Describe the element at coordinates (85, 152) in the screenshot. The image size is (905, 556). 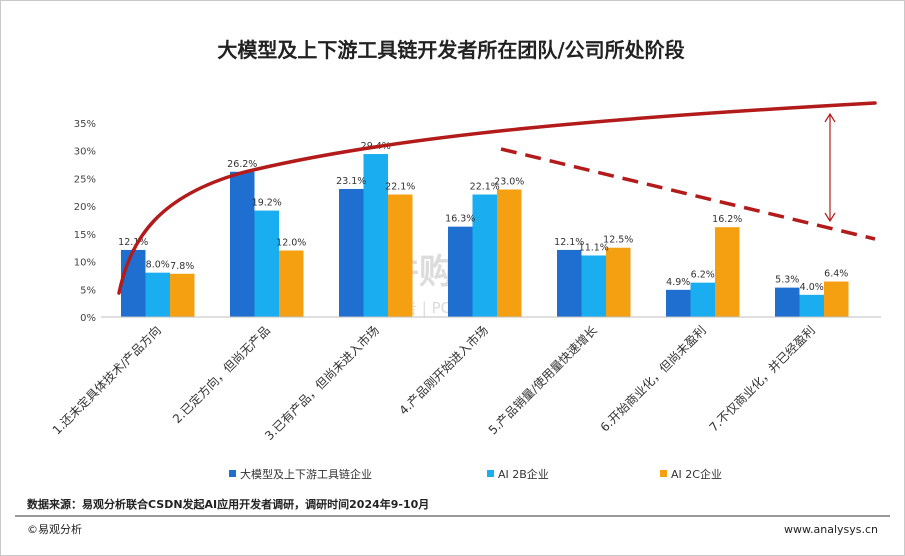
I see `y-tick-label: 30%` at that location.